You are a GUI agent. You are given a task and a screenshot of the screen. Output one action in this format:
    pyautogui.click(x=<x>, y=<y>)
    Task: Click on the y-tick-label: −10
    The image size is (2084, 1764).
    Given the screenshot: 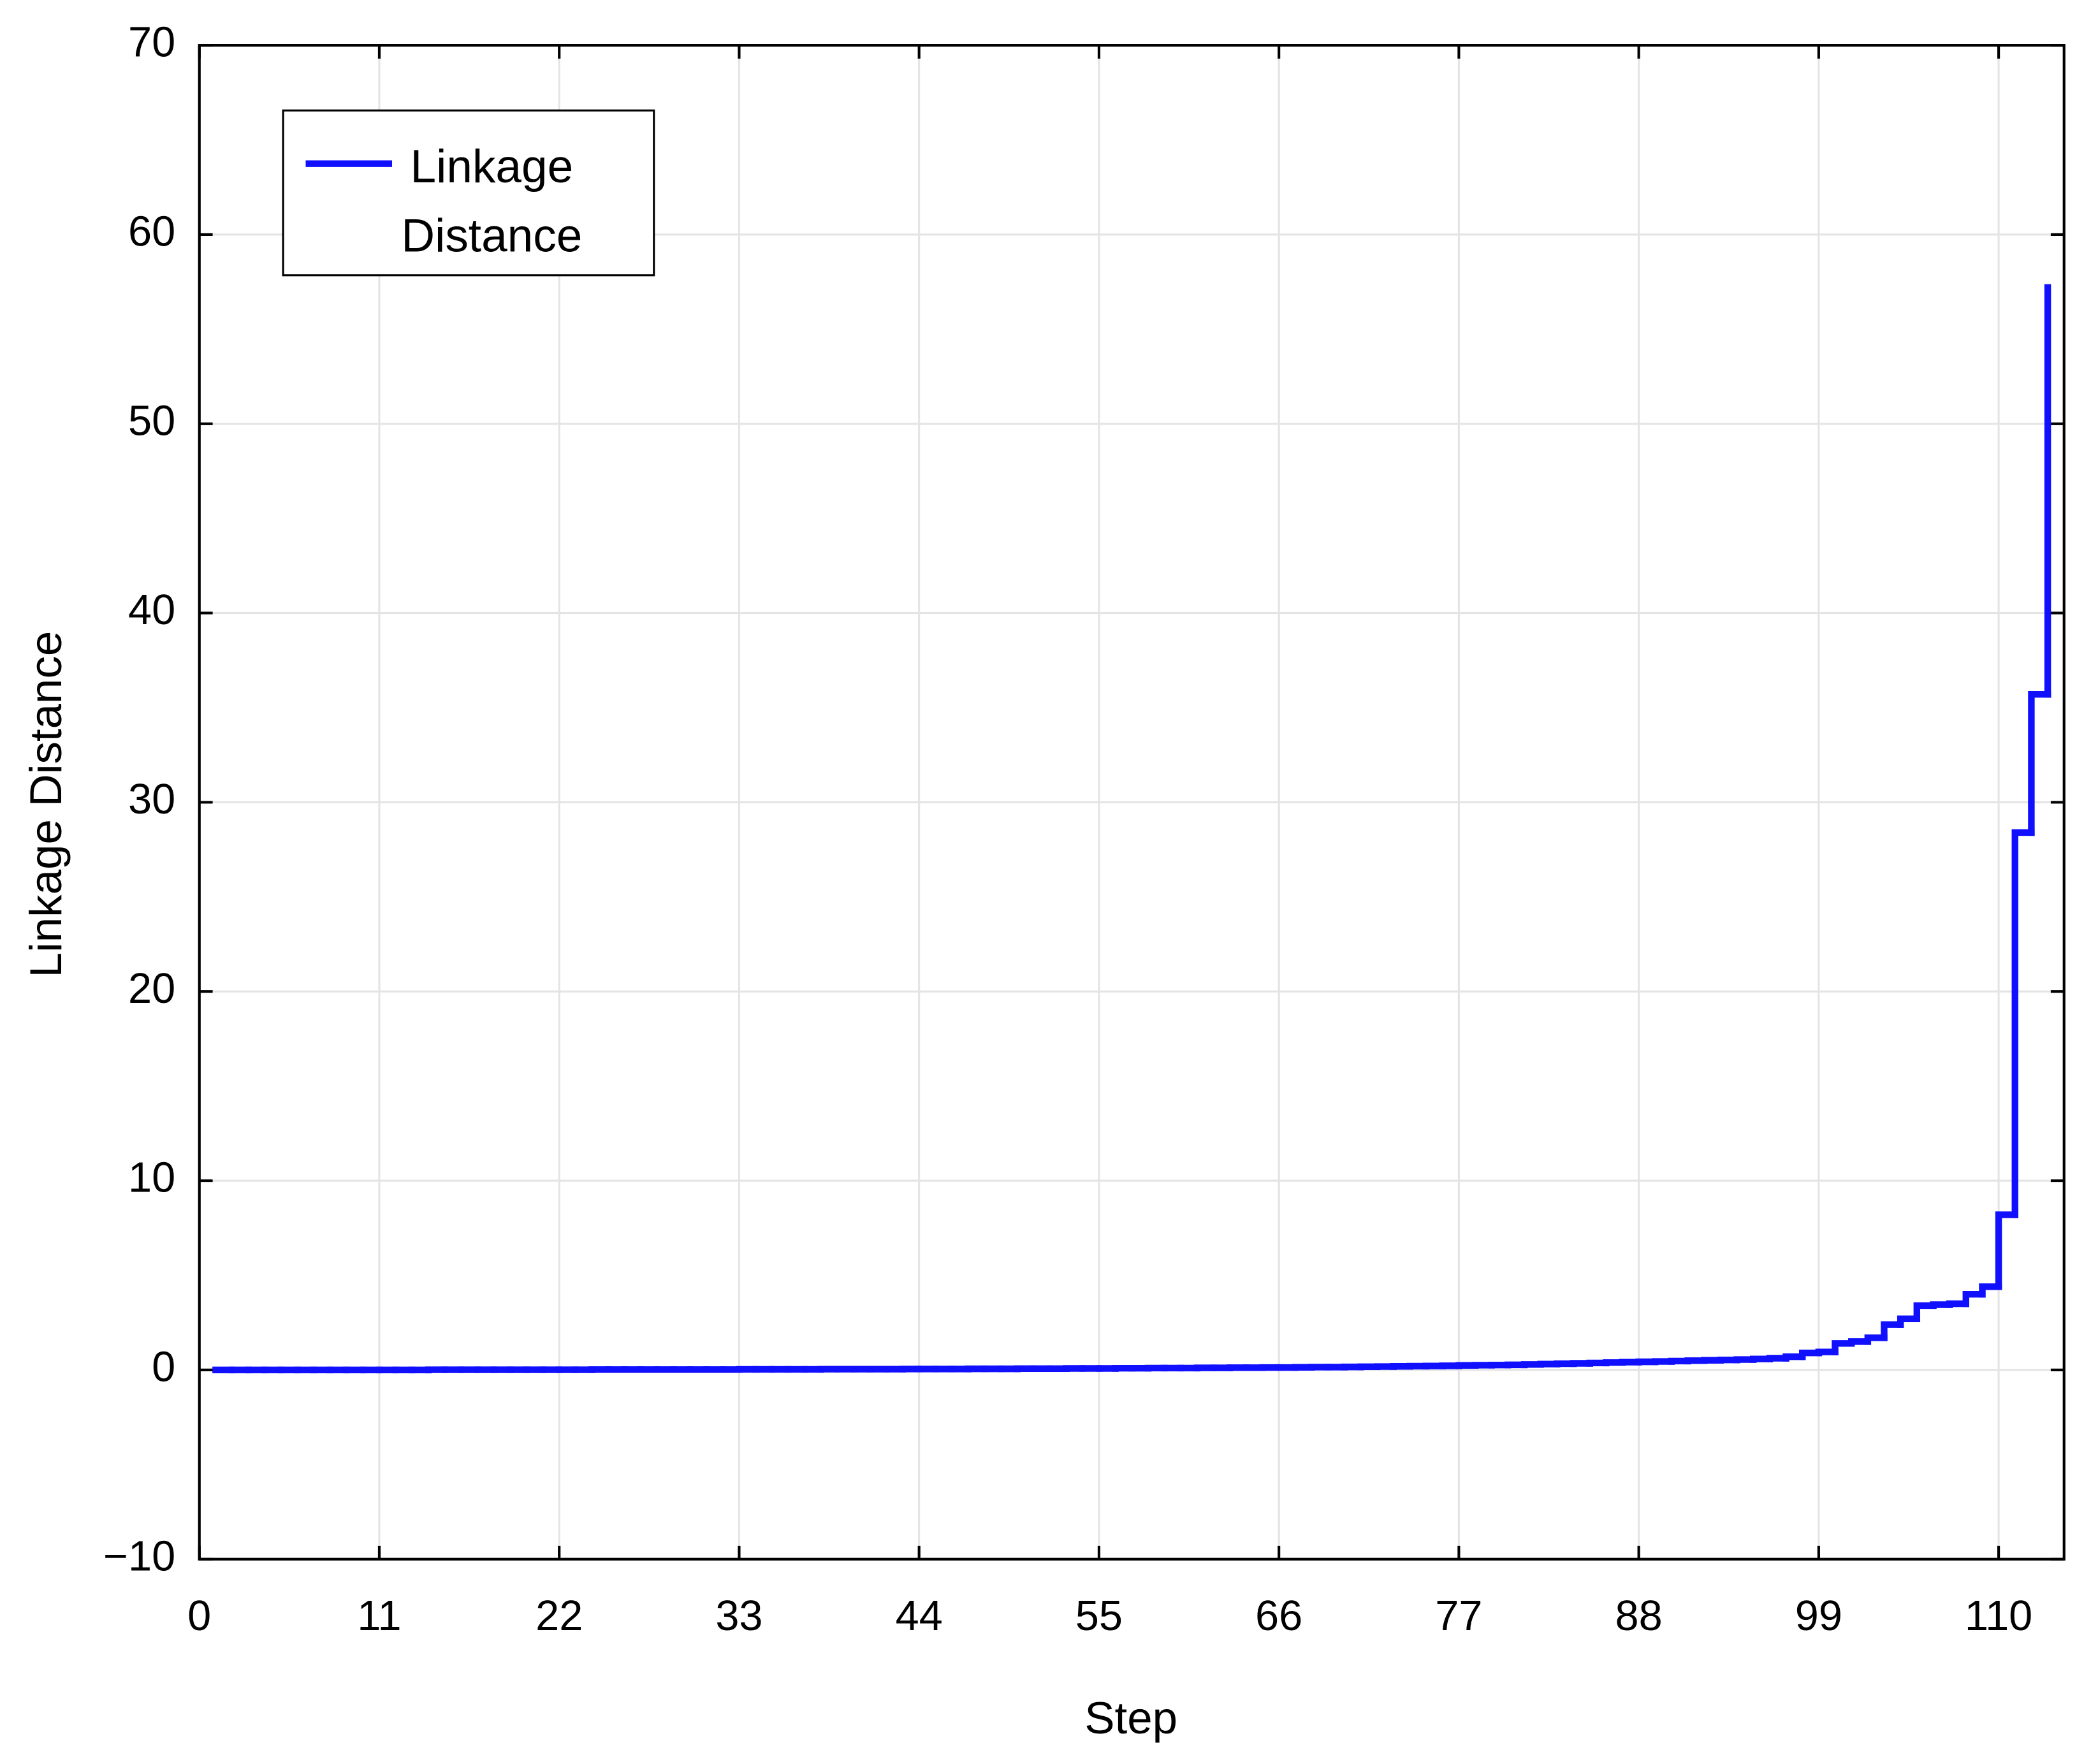 What is the action you would take?
    pyautogui.click(x=139, y=1556)
    